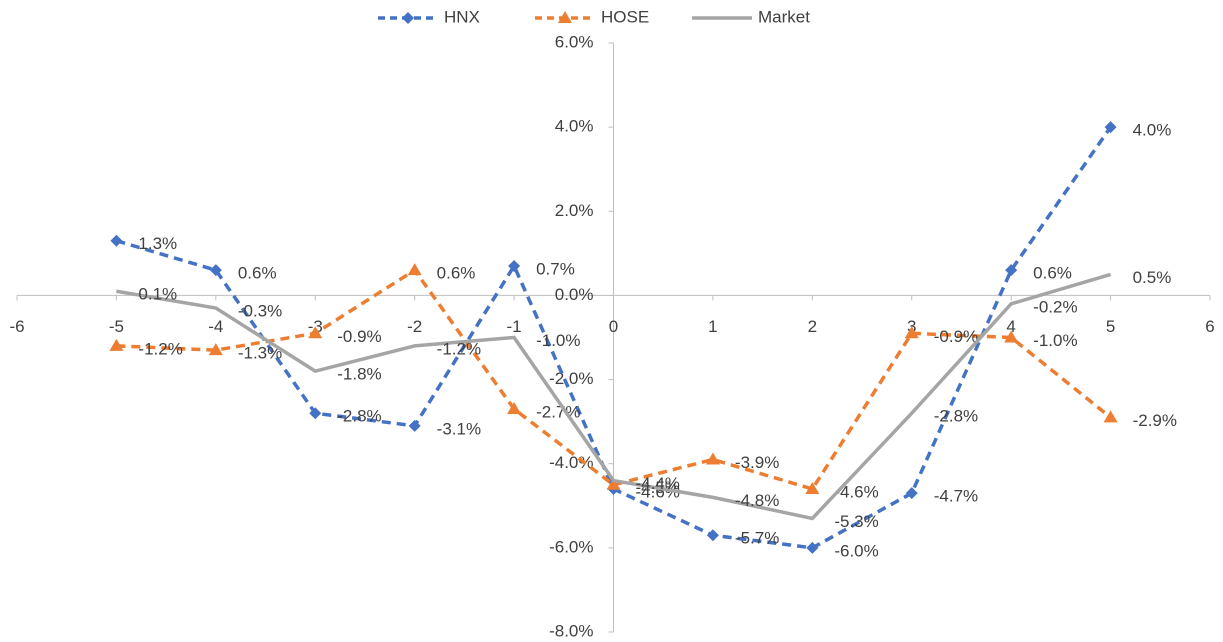  Describe the element at coordinates (462, 16) in the screenshot. I see `legend-label: HNX` at that location.